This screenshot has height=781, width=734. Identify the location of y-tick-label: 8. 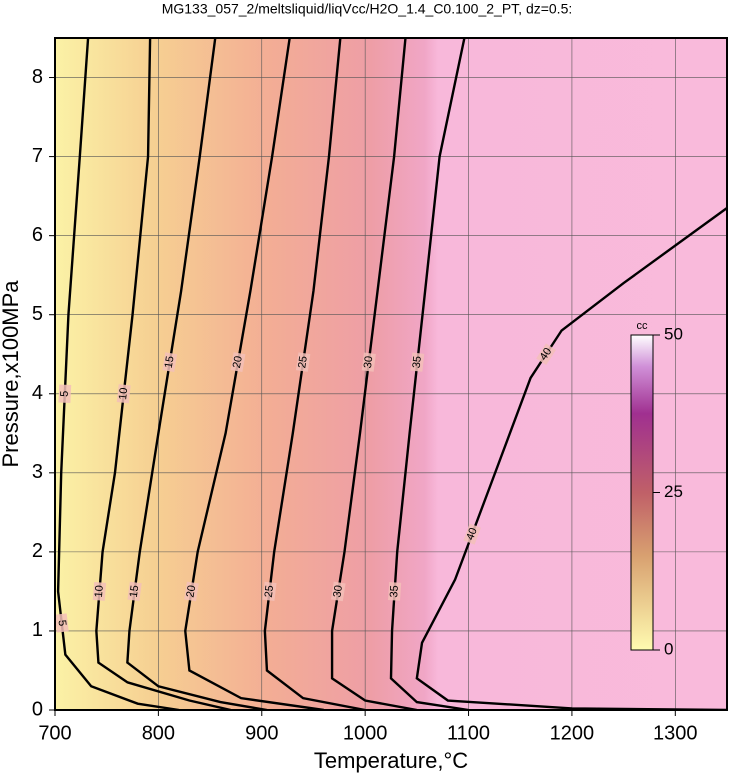
(37, 77).